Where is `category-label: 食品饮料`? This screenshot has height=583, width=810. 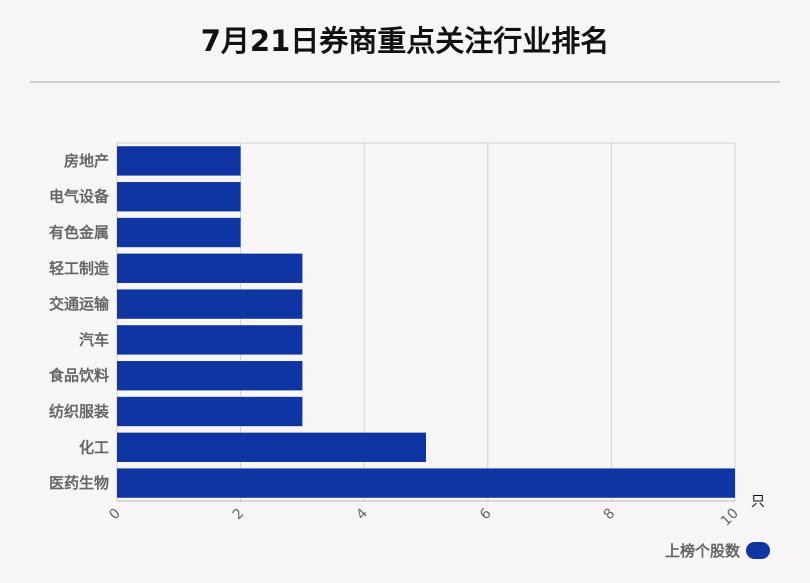 category-label: 食品饮料 is located at coordinates (79, 376).